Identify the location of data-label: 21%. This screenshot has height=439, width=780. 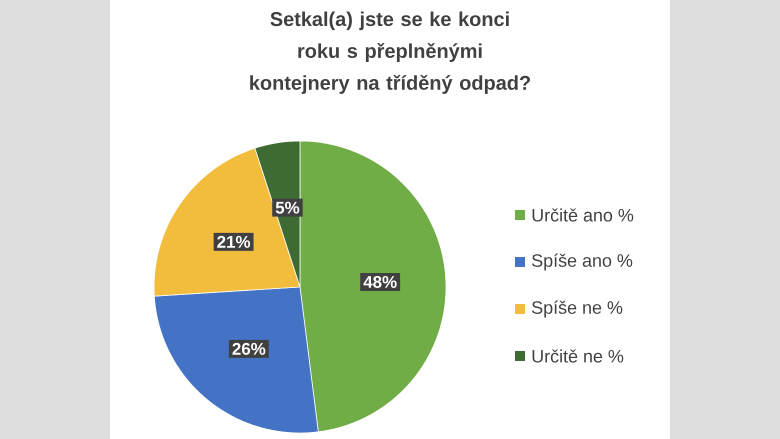
(233, 242).